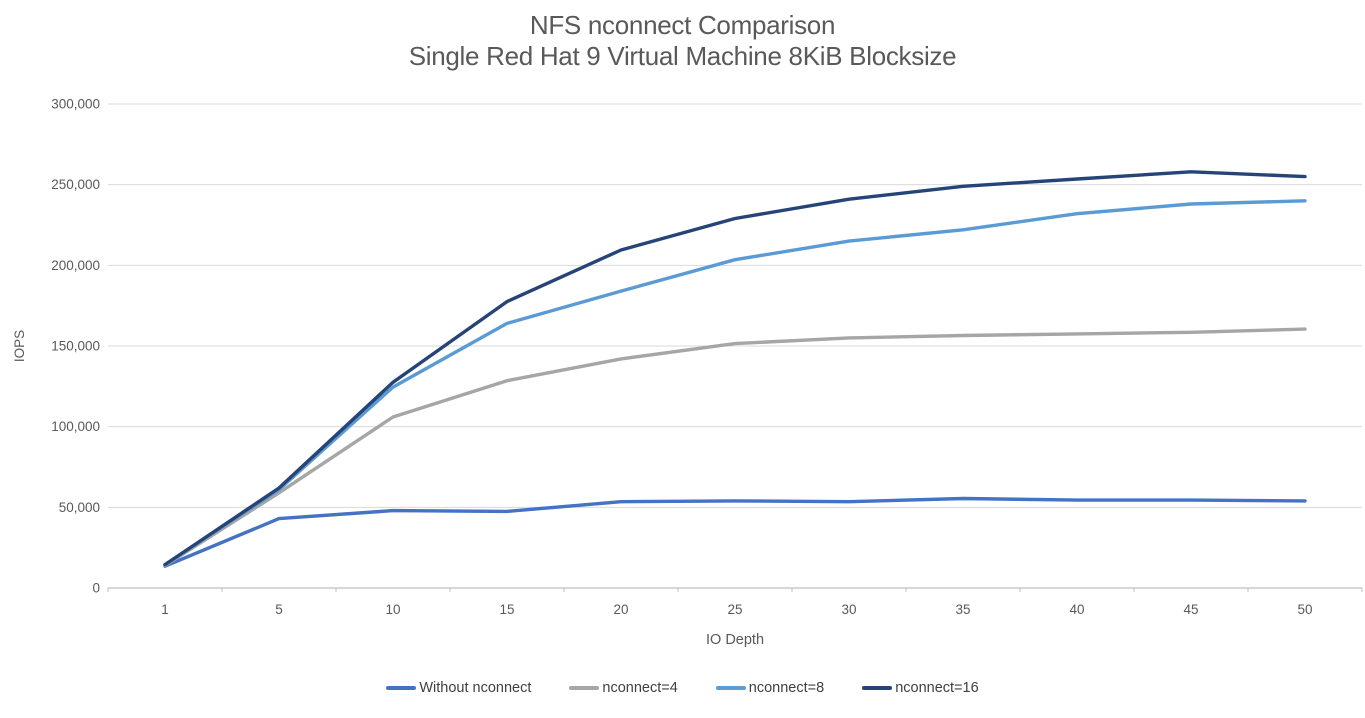 This screenshot has width=1365, height=718. I want to click on legend-item-nconnect-8: nconnect=8, so click(770, 688).